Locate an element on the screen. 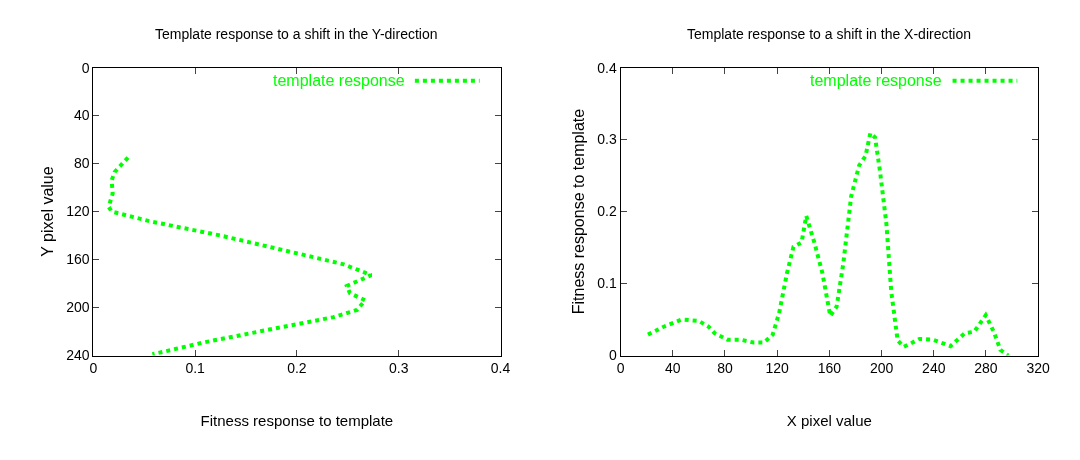 Image resolution: width=1080 pixels, height=460 pixels. line-series is located at coordinates (240, 255).